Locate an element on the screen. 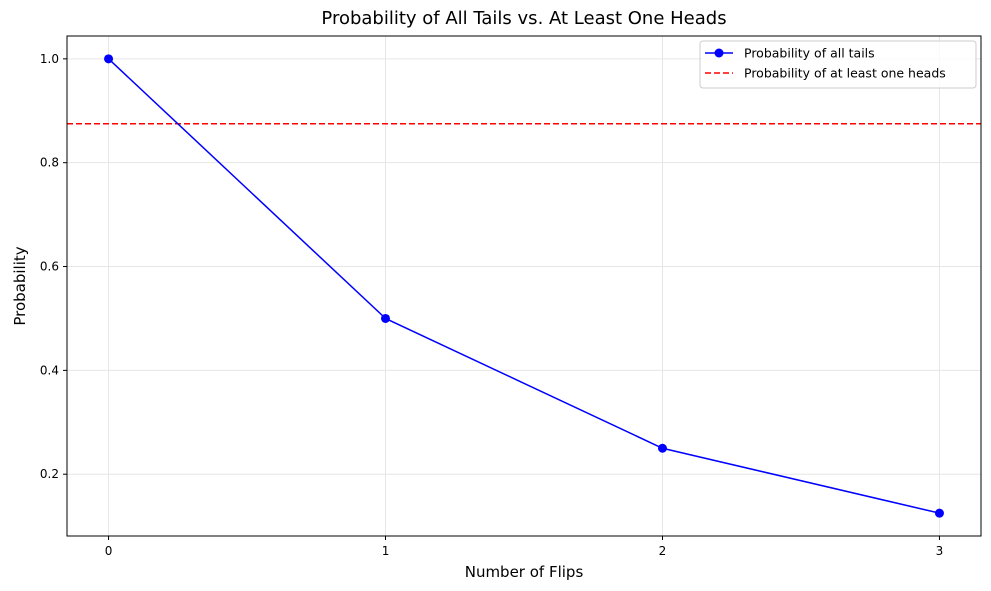  legend-label-at-least-one-heads: Probability of at least one heads is located at coordinates (845, 73).